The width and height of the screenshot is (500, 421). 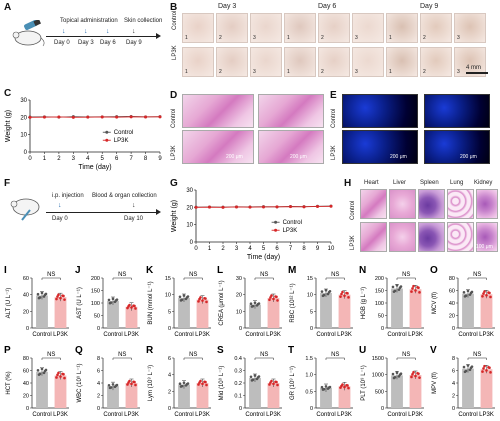 I want to click on bar-chart-v: V 0 2 4 6 8 MPV (fl) Control LP3K NS, so click(x=463, y=382).